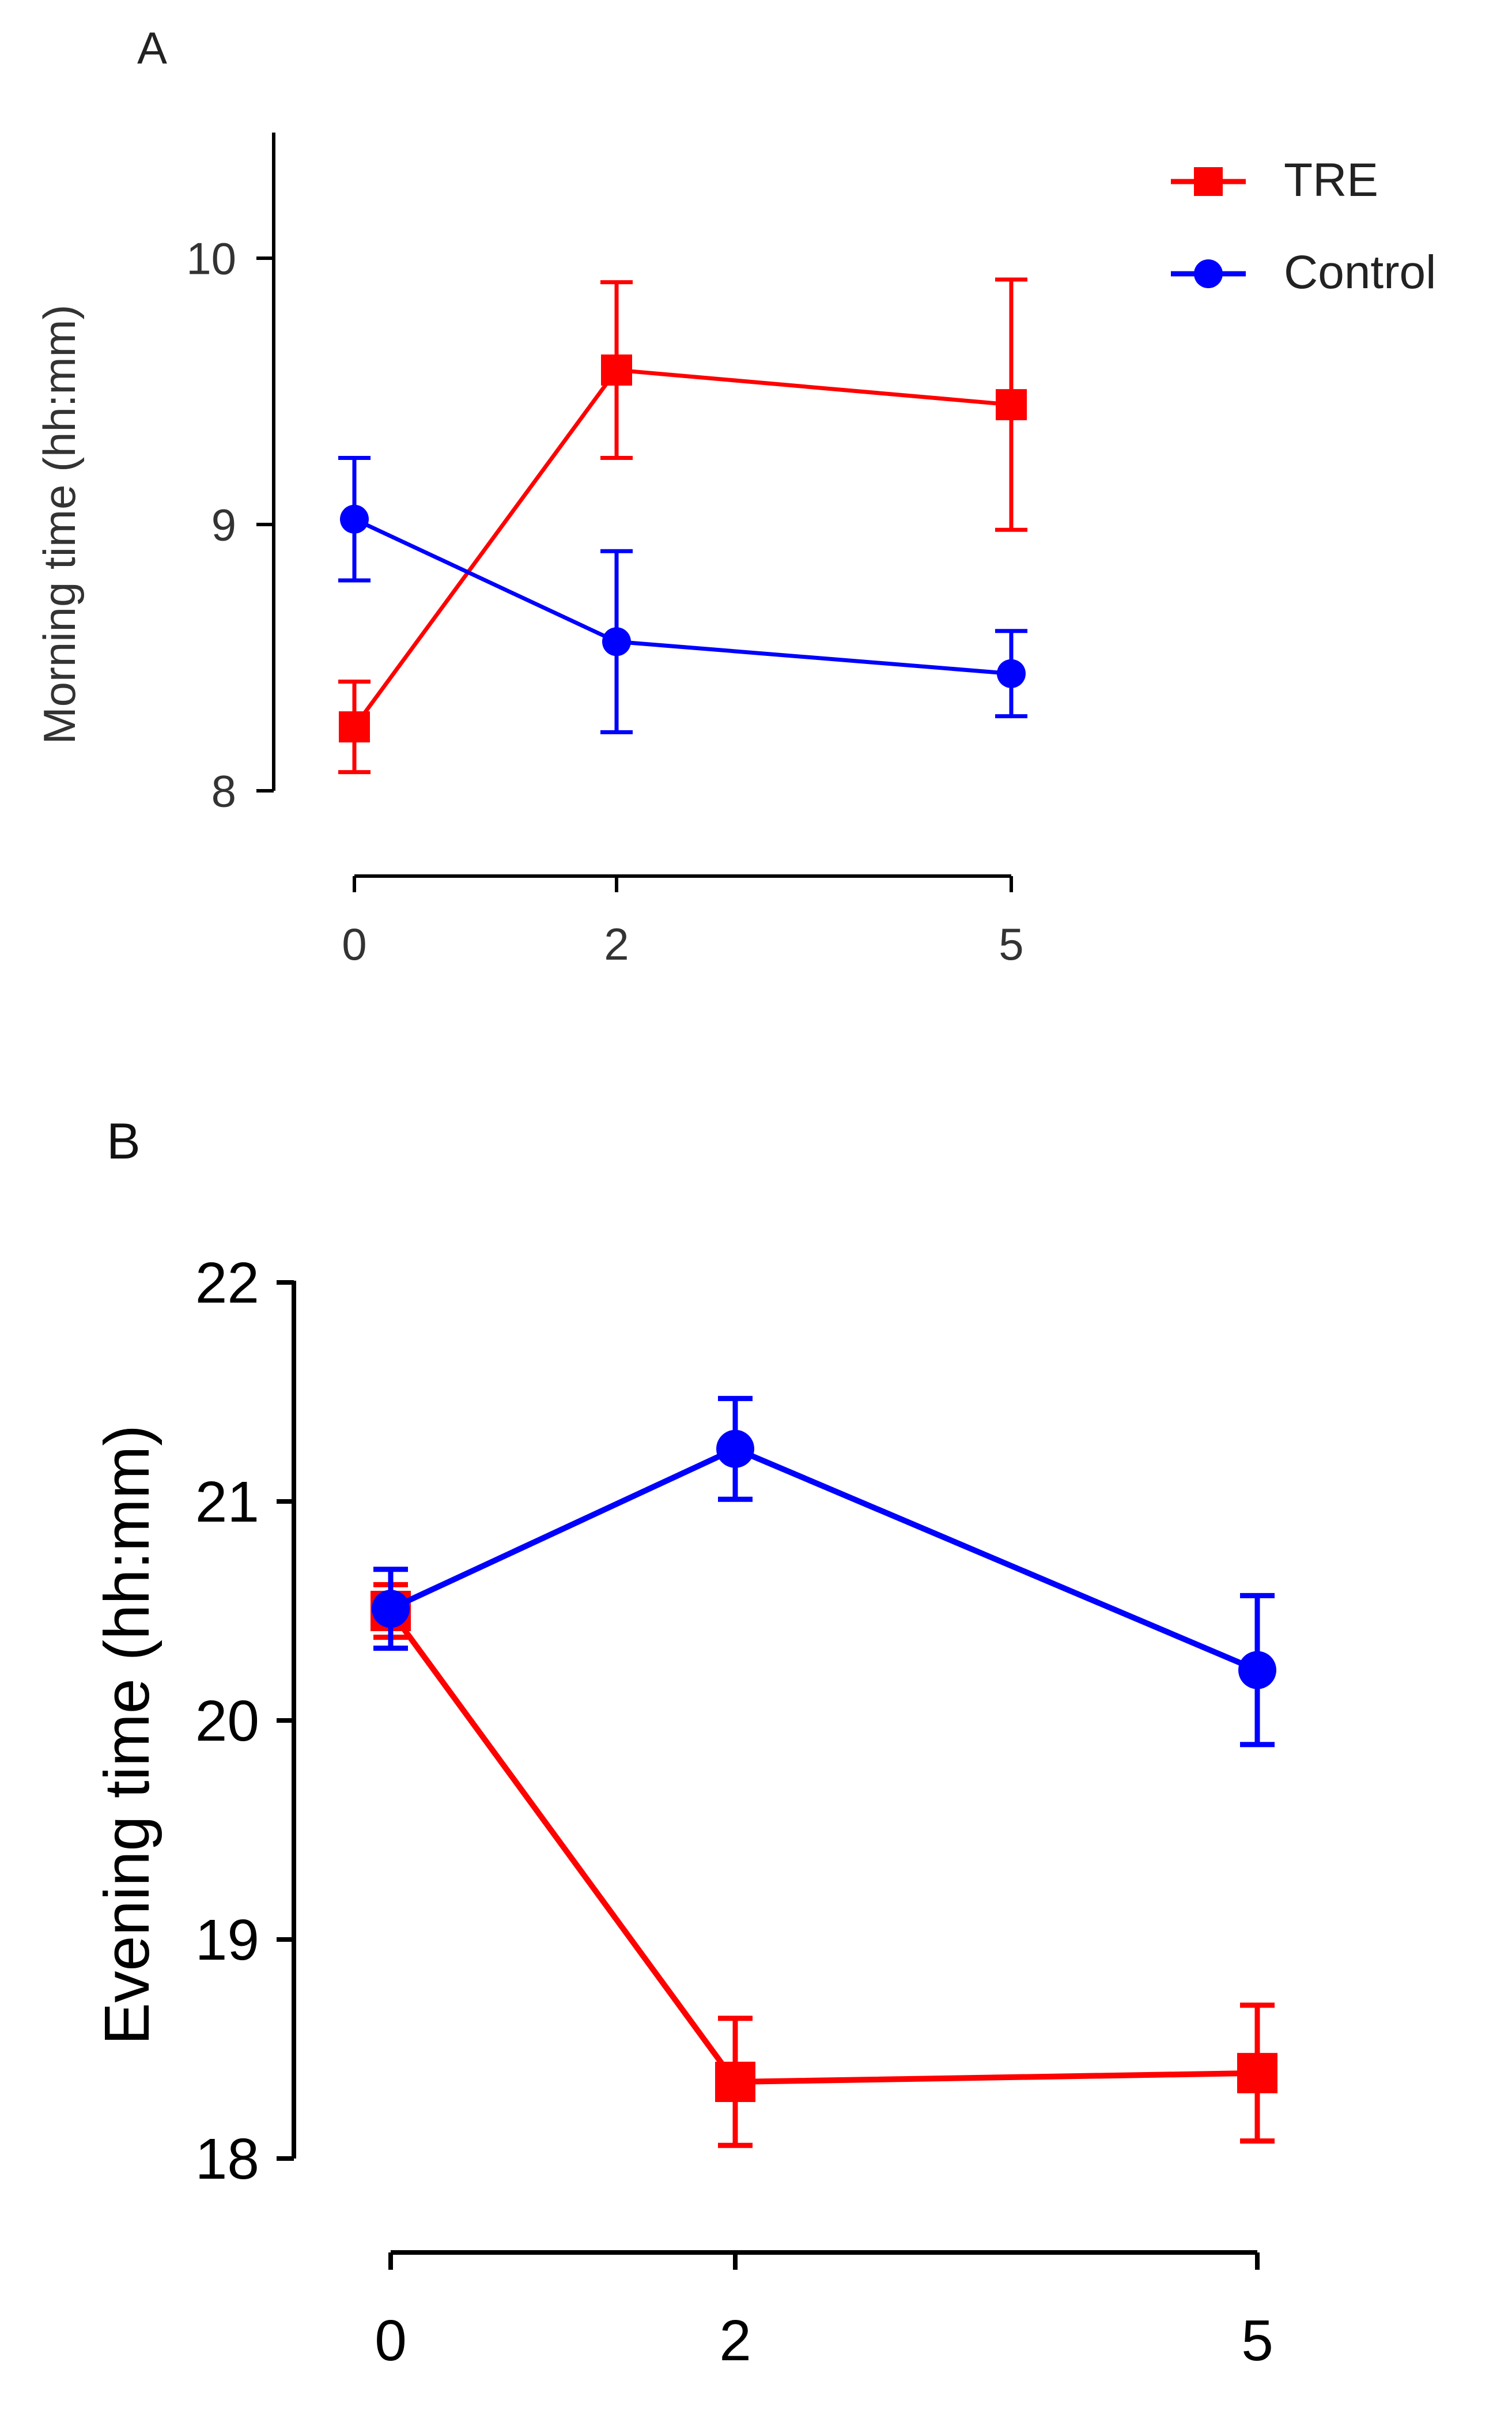 This screenshot has width=1512, height=2415. What do you see at coordinates (127, 1735) in the screenshot?
I see `panel-b-y-axis-title: Evening time (hh:mm)` at bounding box center [127, 1735].